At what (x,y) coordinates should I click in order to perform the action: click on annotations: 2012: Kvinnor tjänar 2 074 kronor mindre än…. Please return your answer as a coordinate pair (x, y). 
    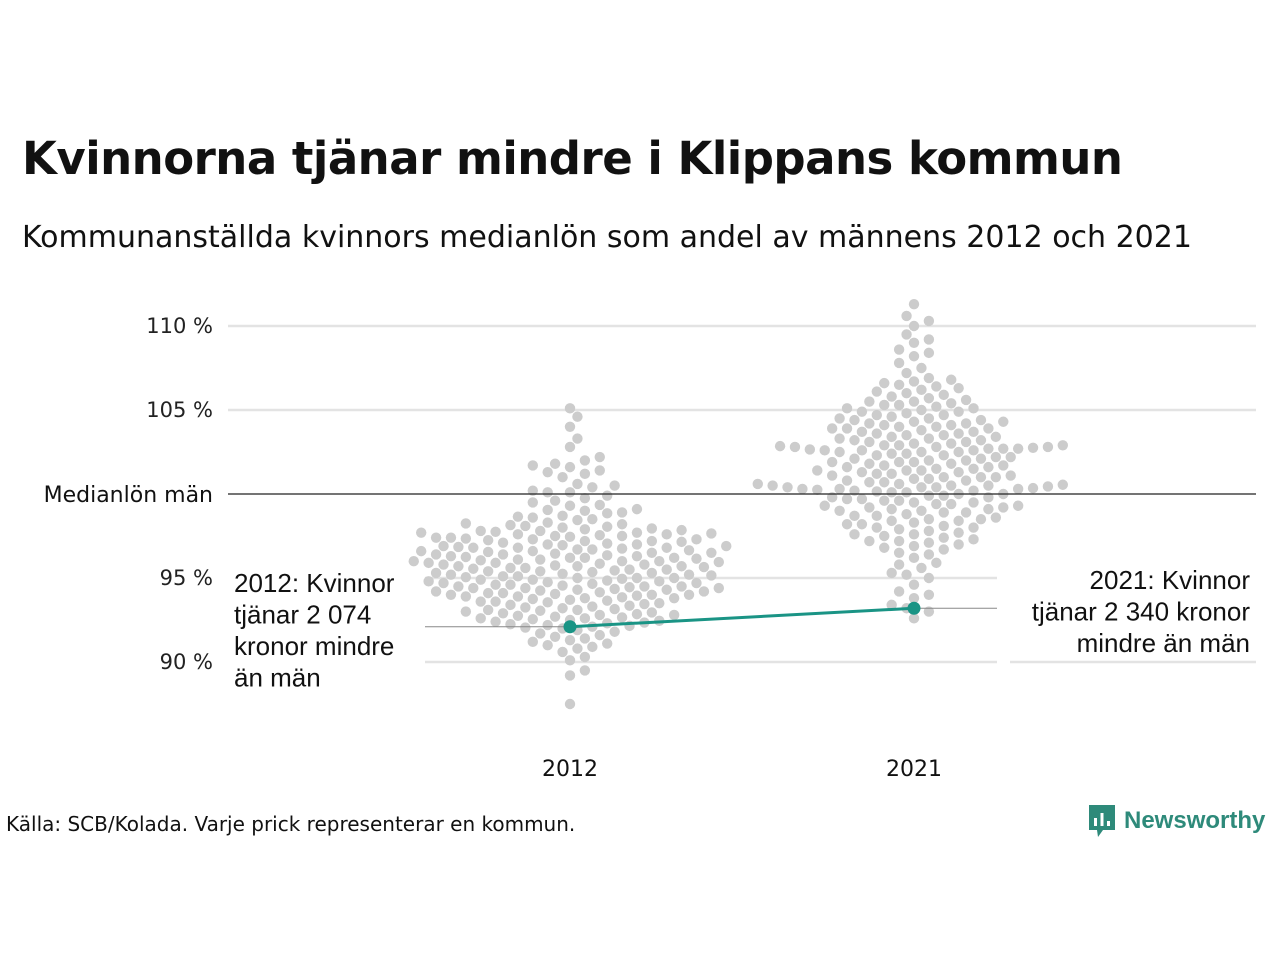
    Looking at the image, I should click on (742, 629).